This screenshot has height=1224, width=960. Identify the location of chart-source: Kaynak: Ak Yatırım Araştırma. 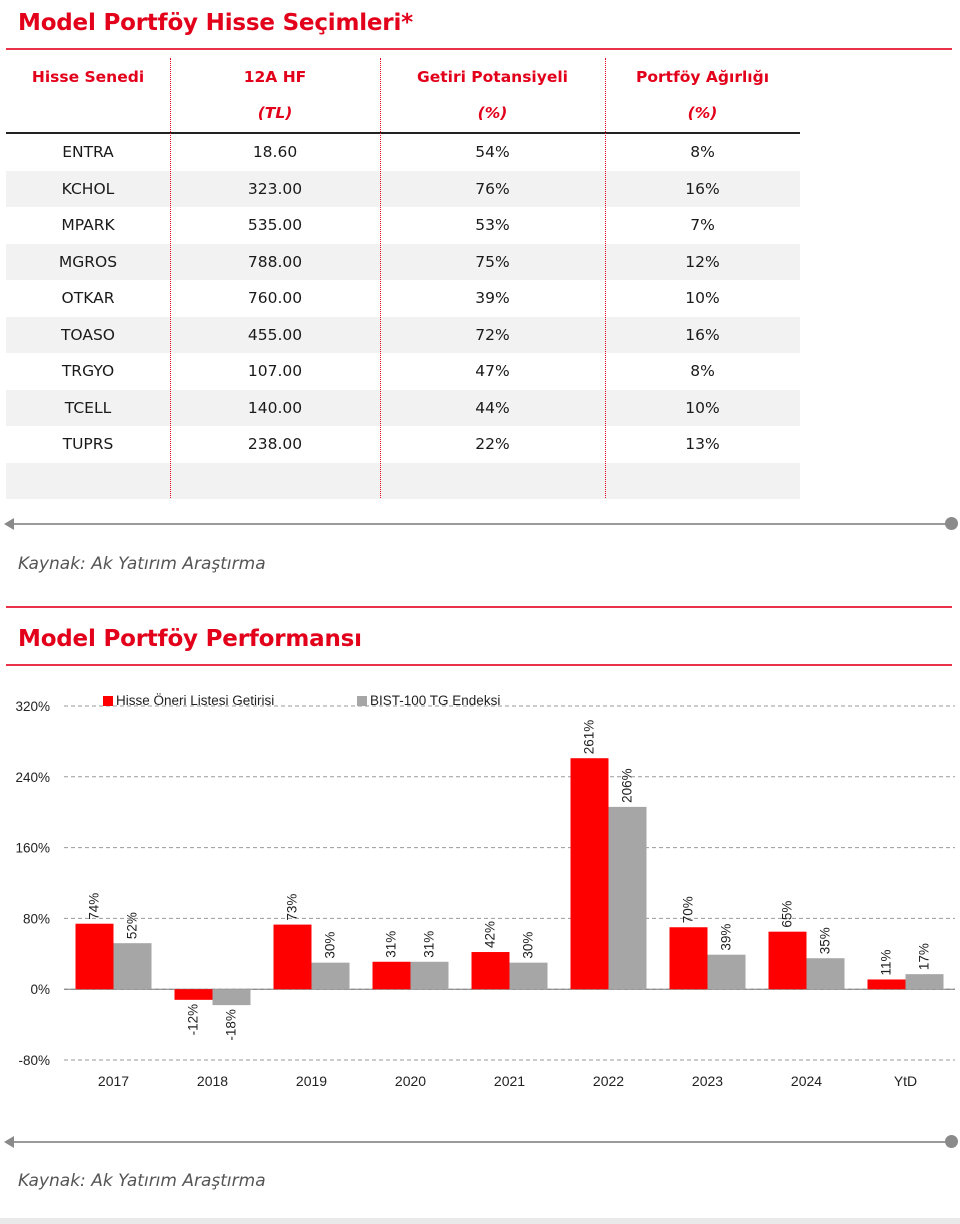
(142, 1181).